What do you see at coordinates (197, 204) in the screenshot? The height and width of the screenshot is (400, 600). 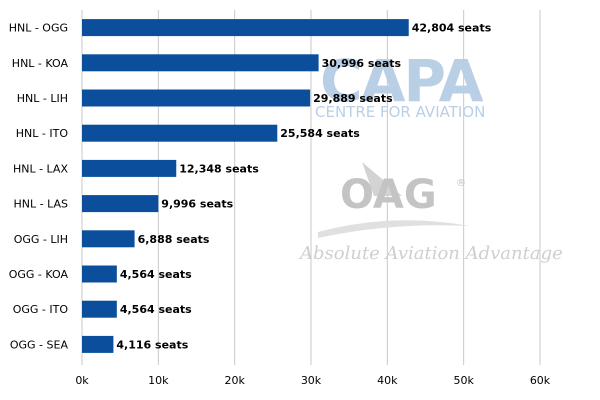 I see `data-label: 9,996 seats` at bounding box center [197, 204].